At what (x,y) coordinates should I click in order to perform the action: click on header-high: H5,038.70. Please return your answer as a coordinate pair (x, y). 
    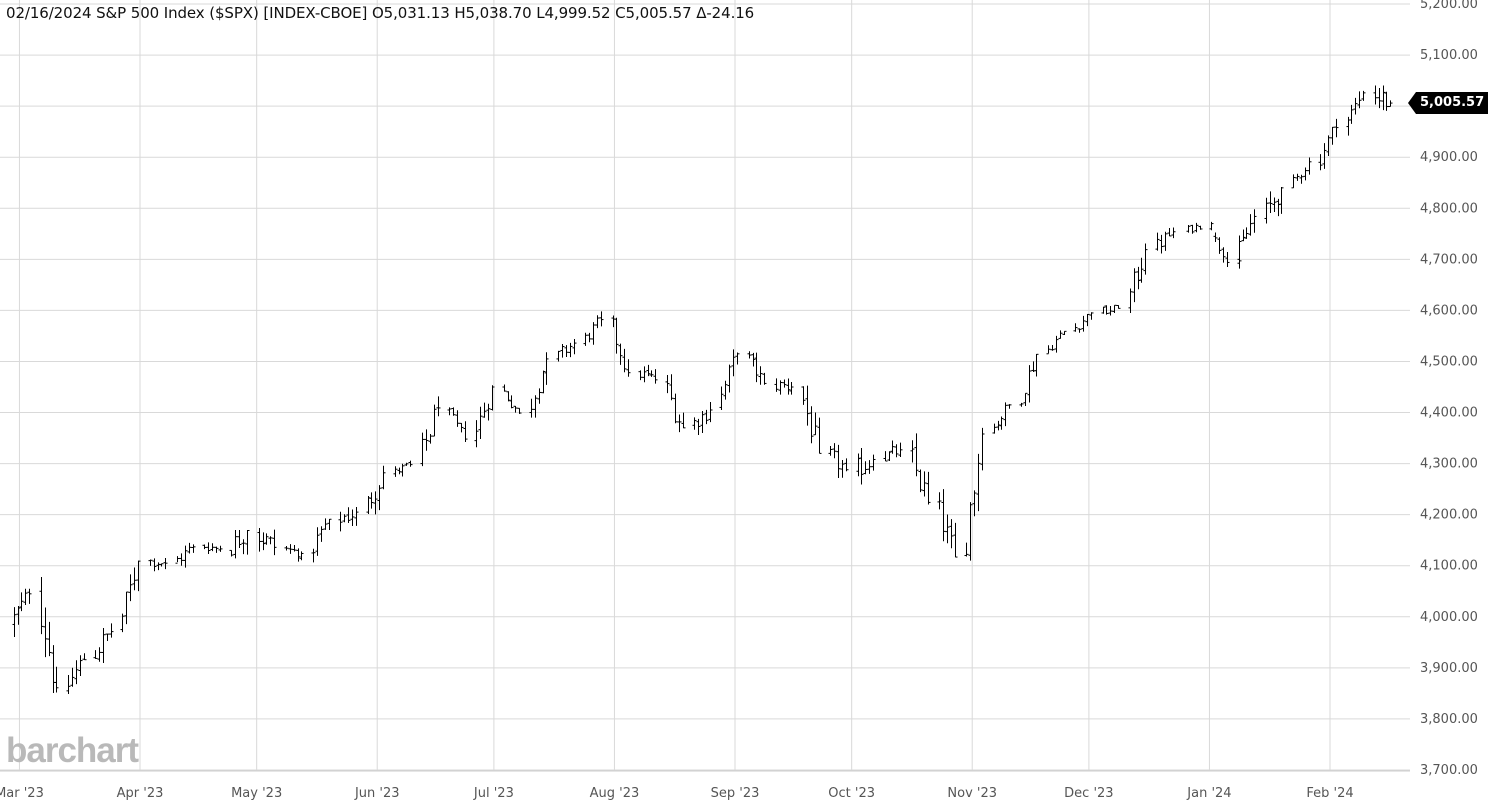
    Looking at the image, I should click on (493, 13).